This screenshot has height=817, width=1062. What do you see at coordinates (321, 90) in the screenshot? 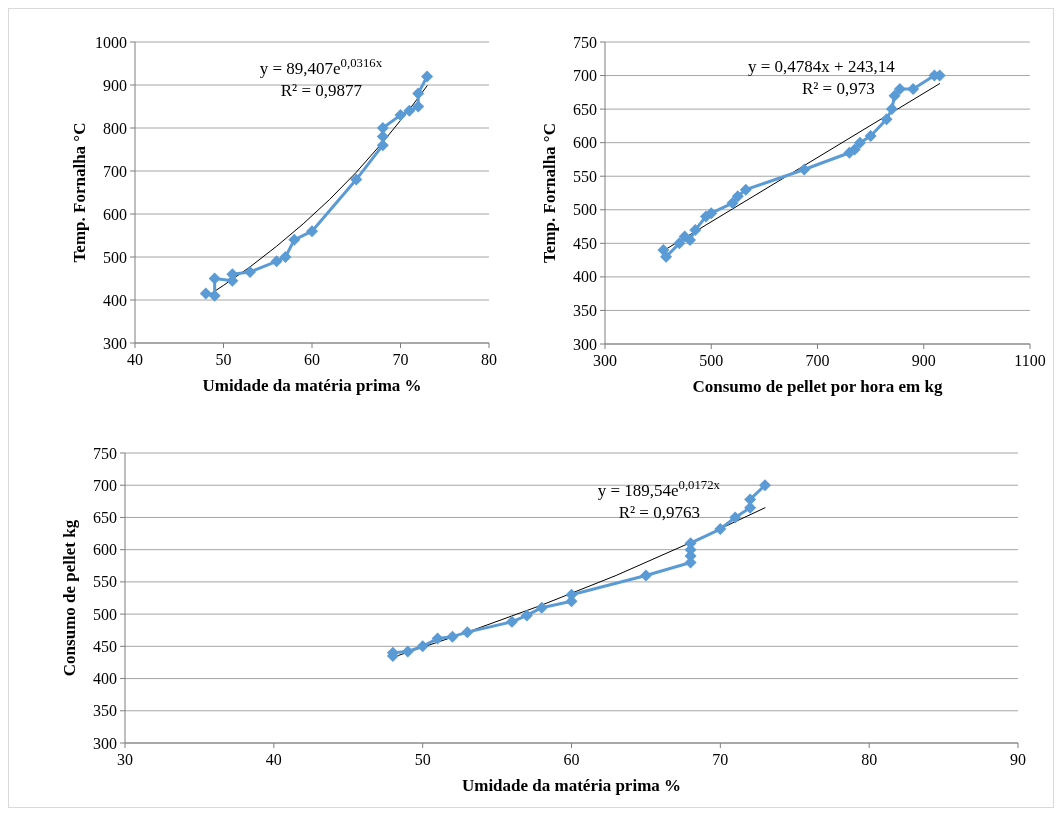
I see `annotation: R² = 0,9877` at bounding box center [321, 90].